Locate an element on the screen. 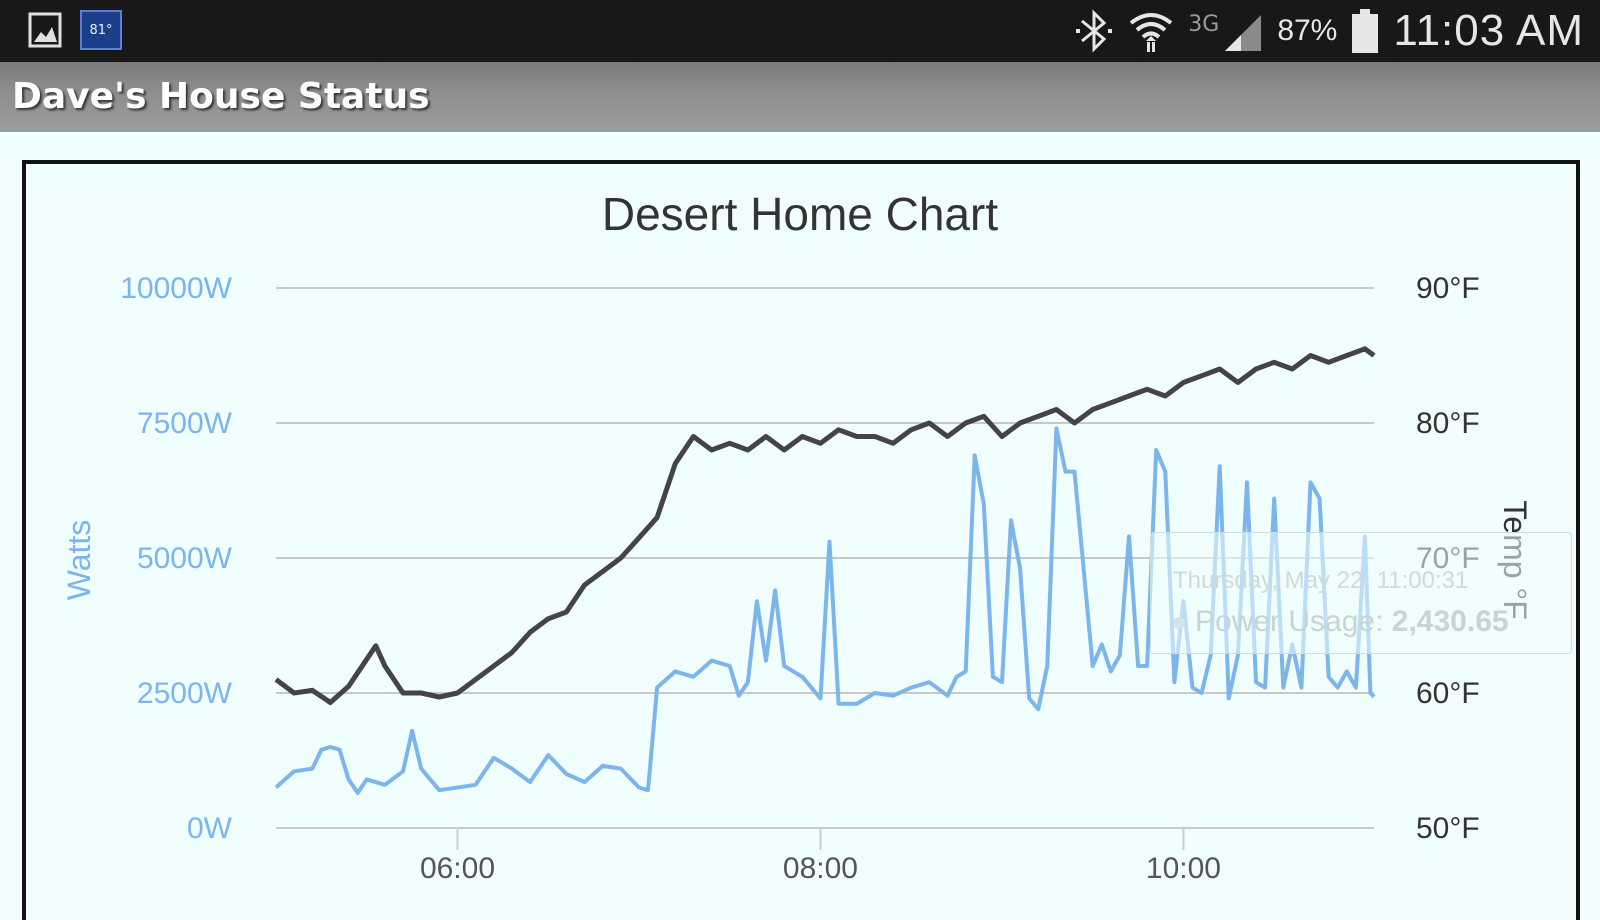 The height and width of the screenshot is (920, 1600). y-right-tick-label: 50°F is located at coordinates (1448, 828).